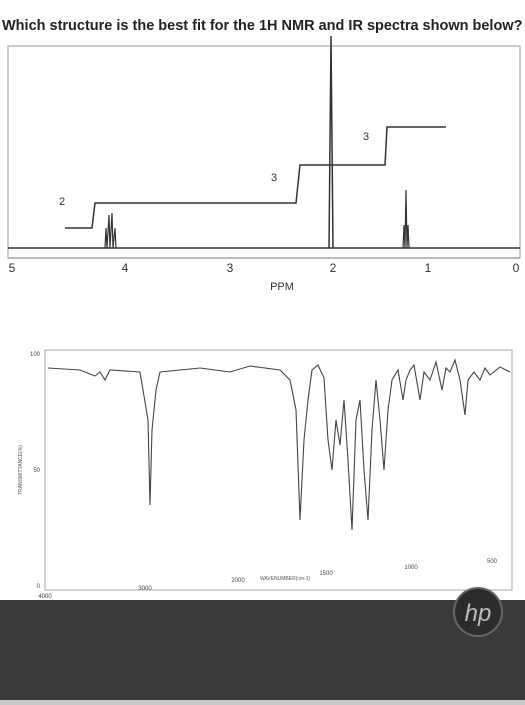 The height and width of the screenshot is (705, 525). I want to click on nmr-tick-label: 1, so click(428, 268).